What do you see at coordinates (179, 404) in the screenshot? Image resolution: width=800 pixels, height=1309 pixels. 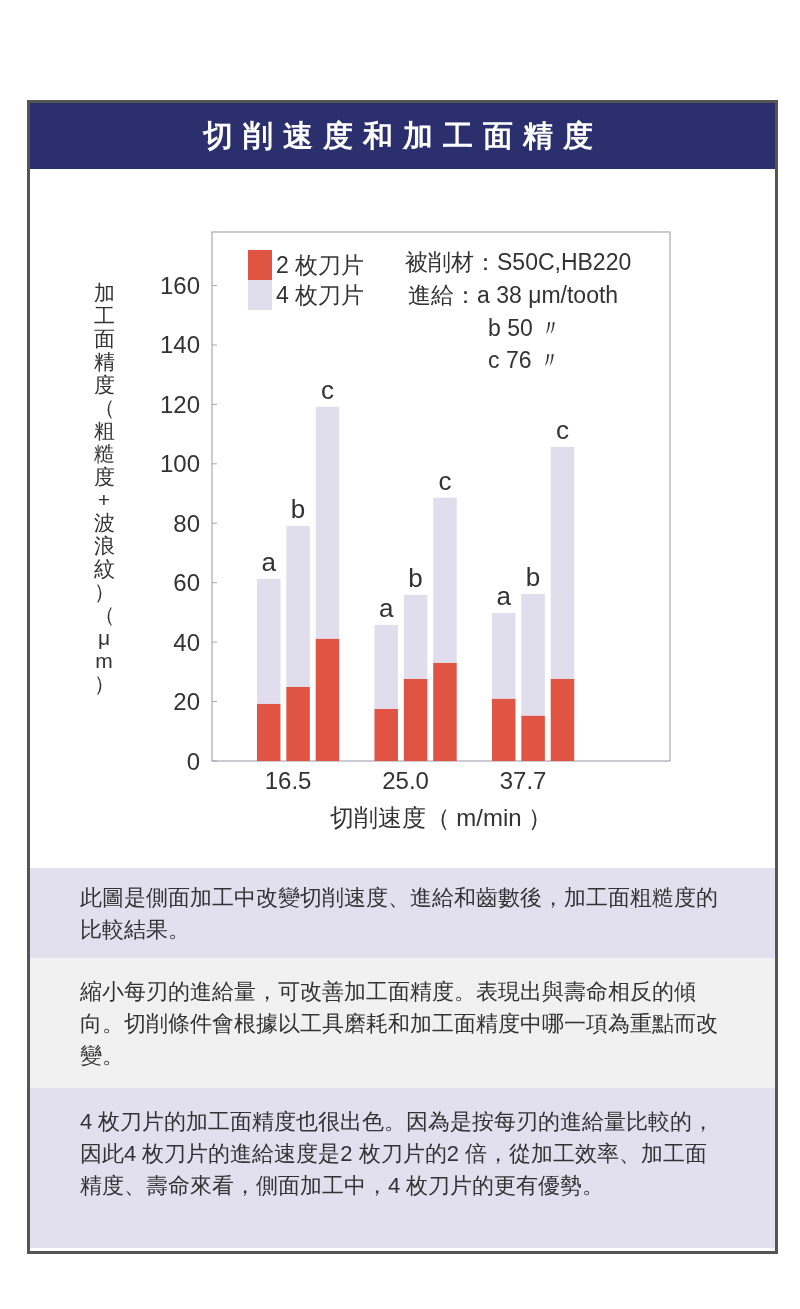 I see `y-tick-label: 120` at bounding box center [179, 404].